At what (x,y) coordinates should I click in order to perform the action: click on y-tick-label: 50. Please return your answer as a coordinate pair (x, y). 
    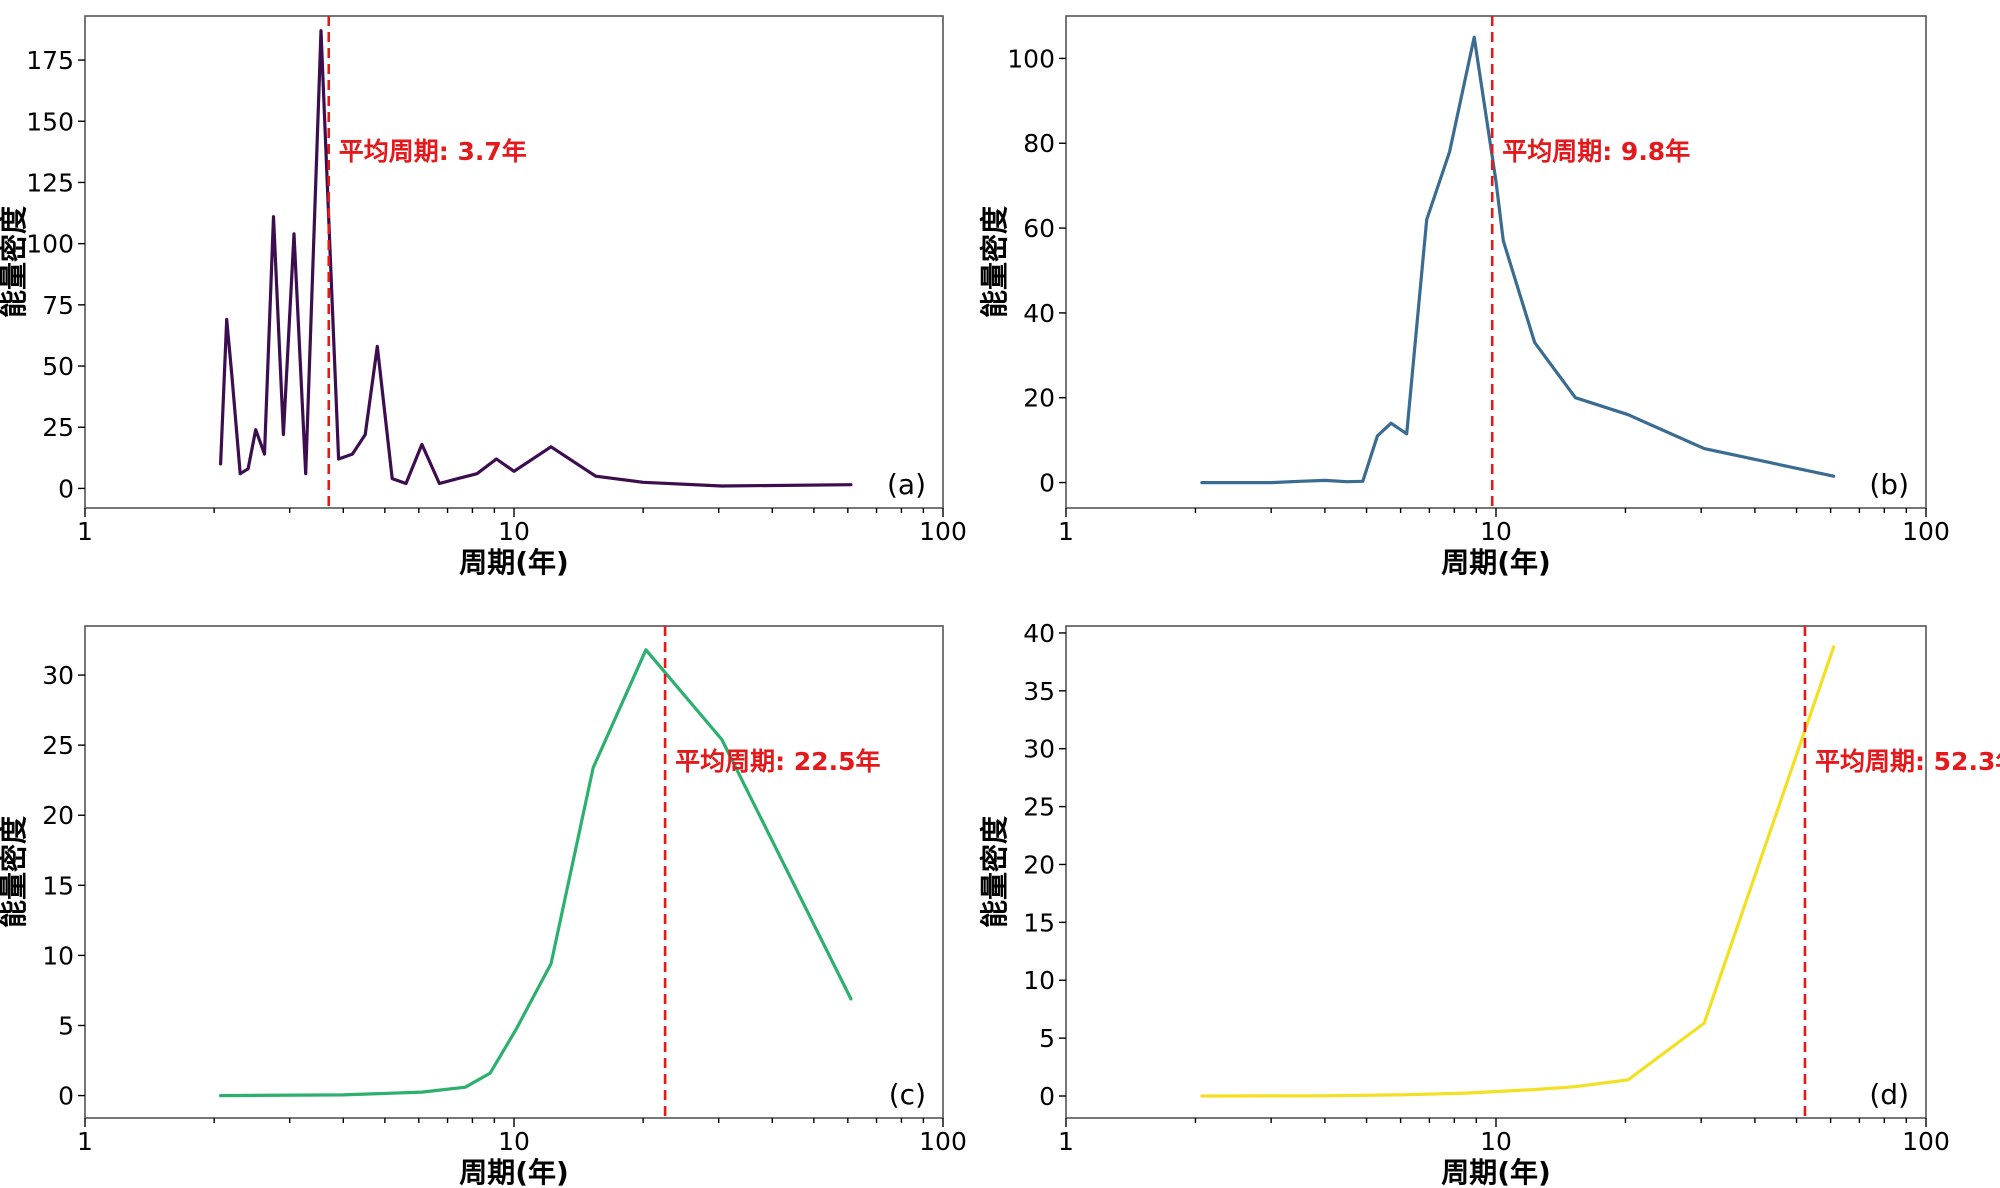
    Looking at the image, I should click on (58, 366).